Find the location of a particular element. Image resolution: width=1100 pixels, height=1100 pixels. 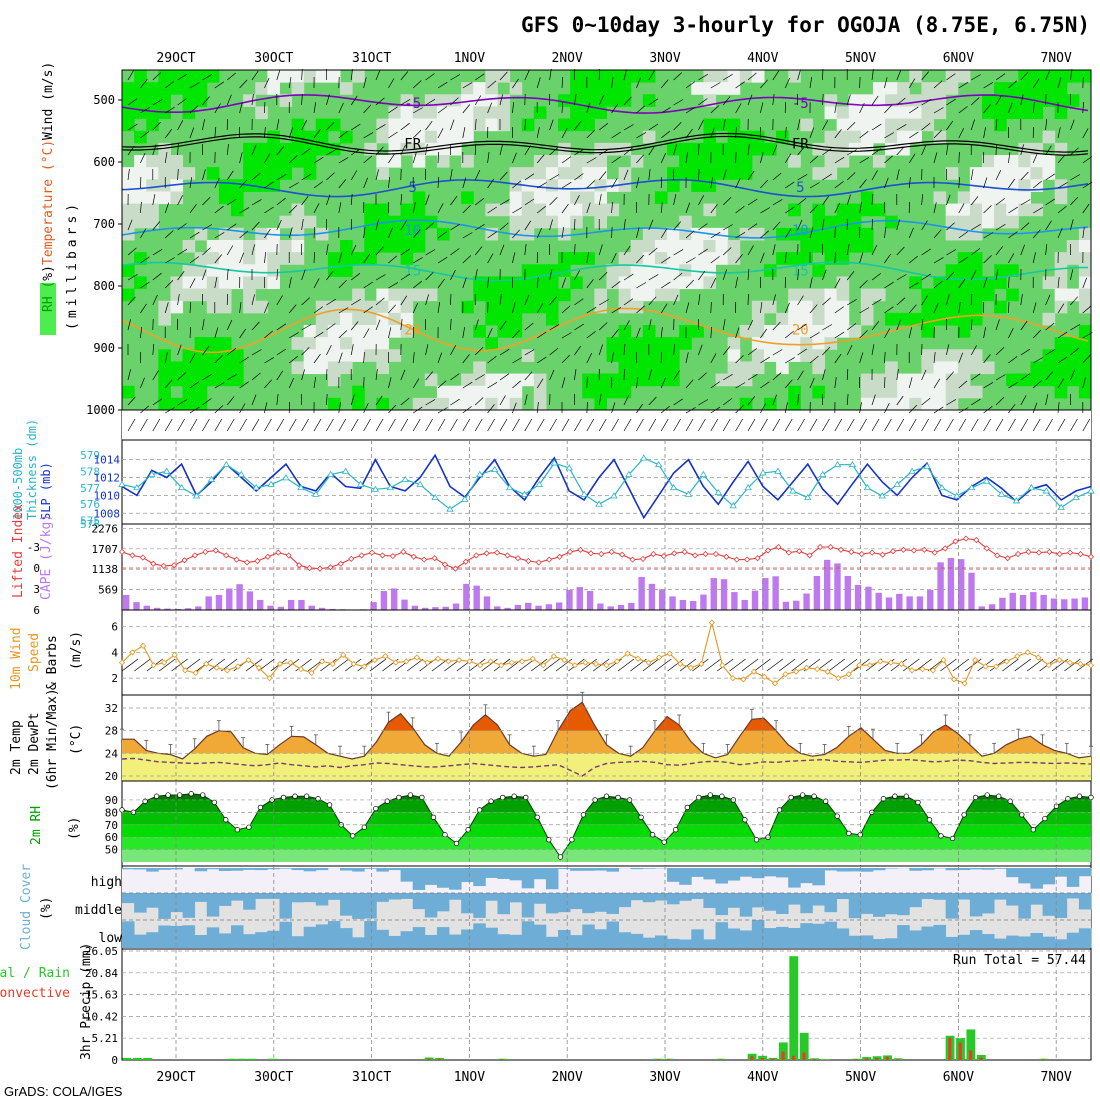

rh2m-label-2: (%) is located at coordinates (74, 828).